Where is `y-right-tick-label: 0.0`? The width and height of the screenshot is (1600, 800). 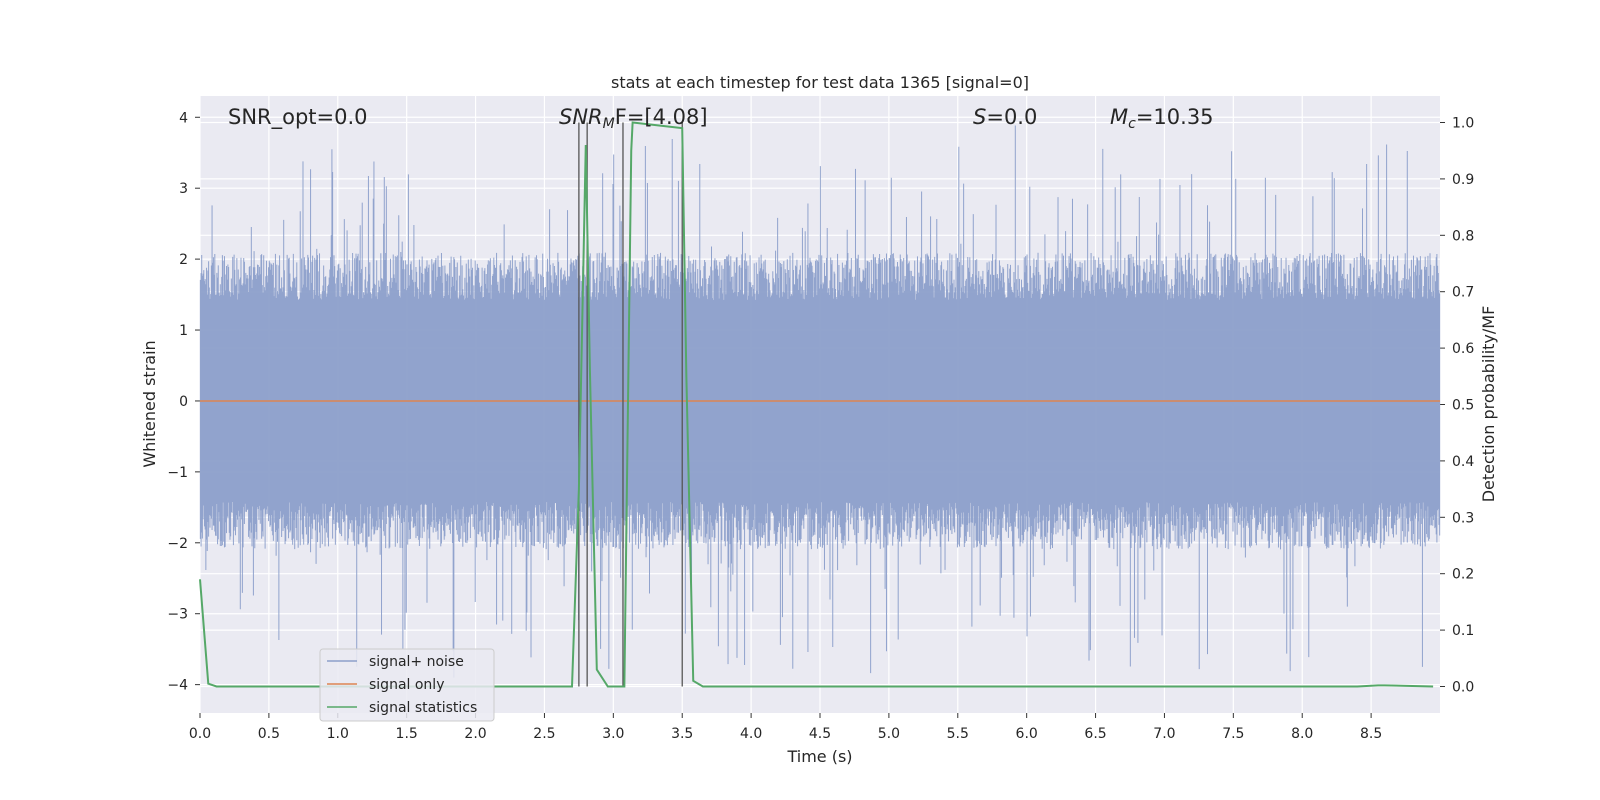 y-right-tick-label: 0.0 is located at coordinates (1463, 687).